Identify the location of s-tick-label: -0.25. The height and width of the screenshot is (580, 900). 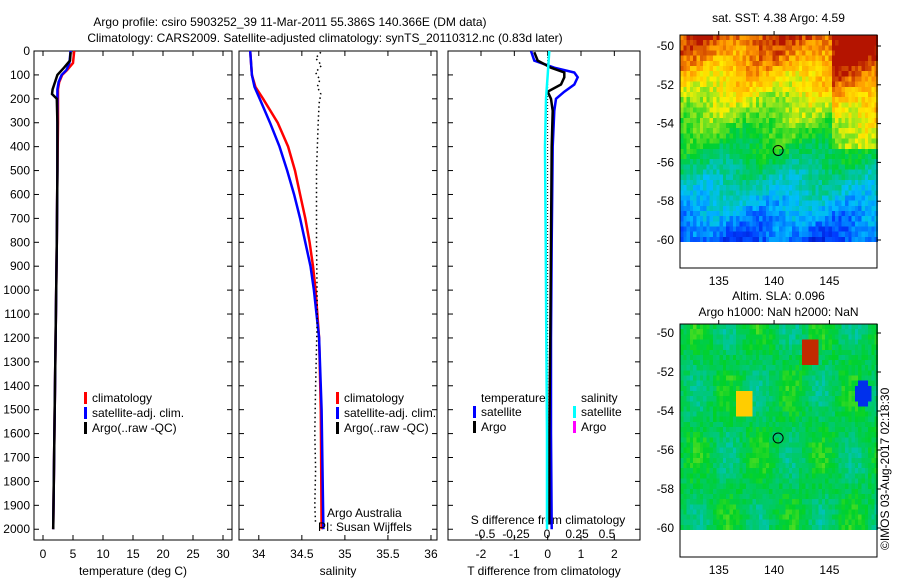
(516, 534).